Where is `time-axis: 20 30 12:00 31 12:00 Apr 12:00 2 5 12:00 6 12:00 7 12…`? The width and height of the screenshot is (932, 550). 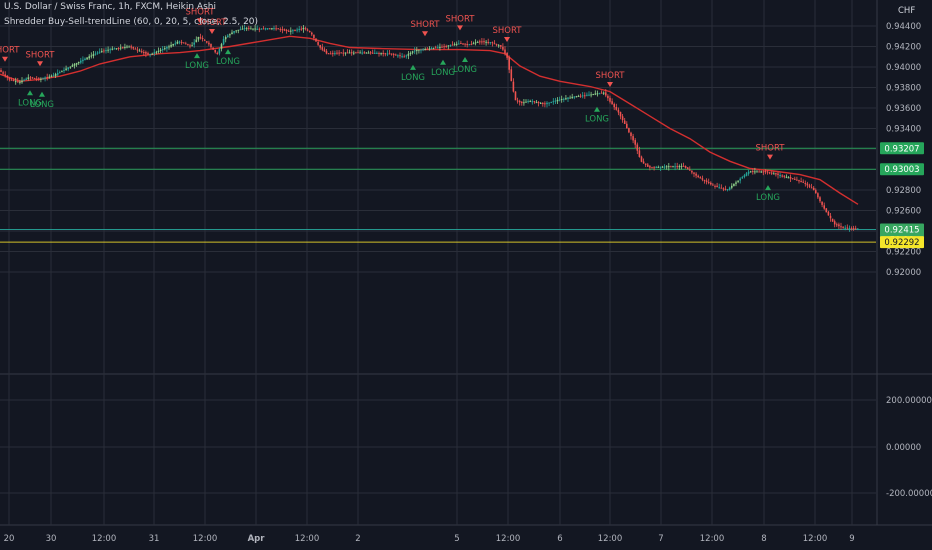 time-axis: 20 30 12:00 31 12:00 Apr 12:00 2 5 12:00 6 12:00 7 12… is located at coordinates (429, 539).